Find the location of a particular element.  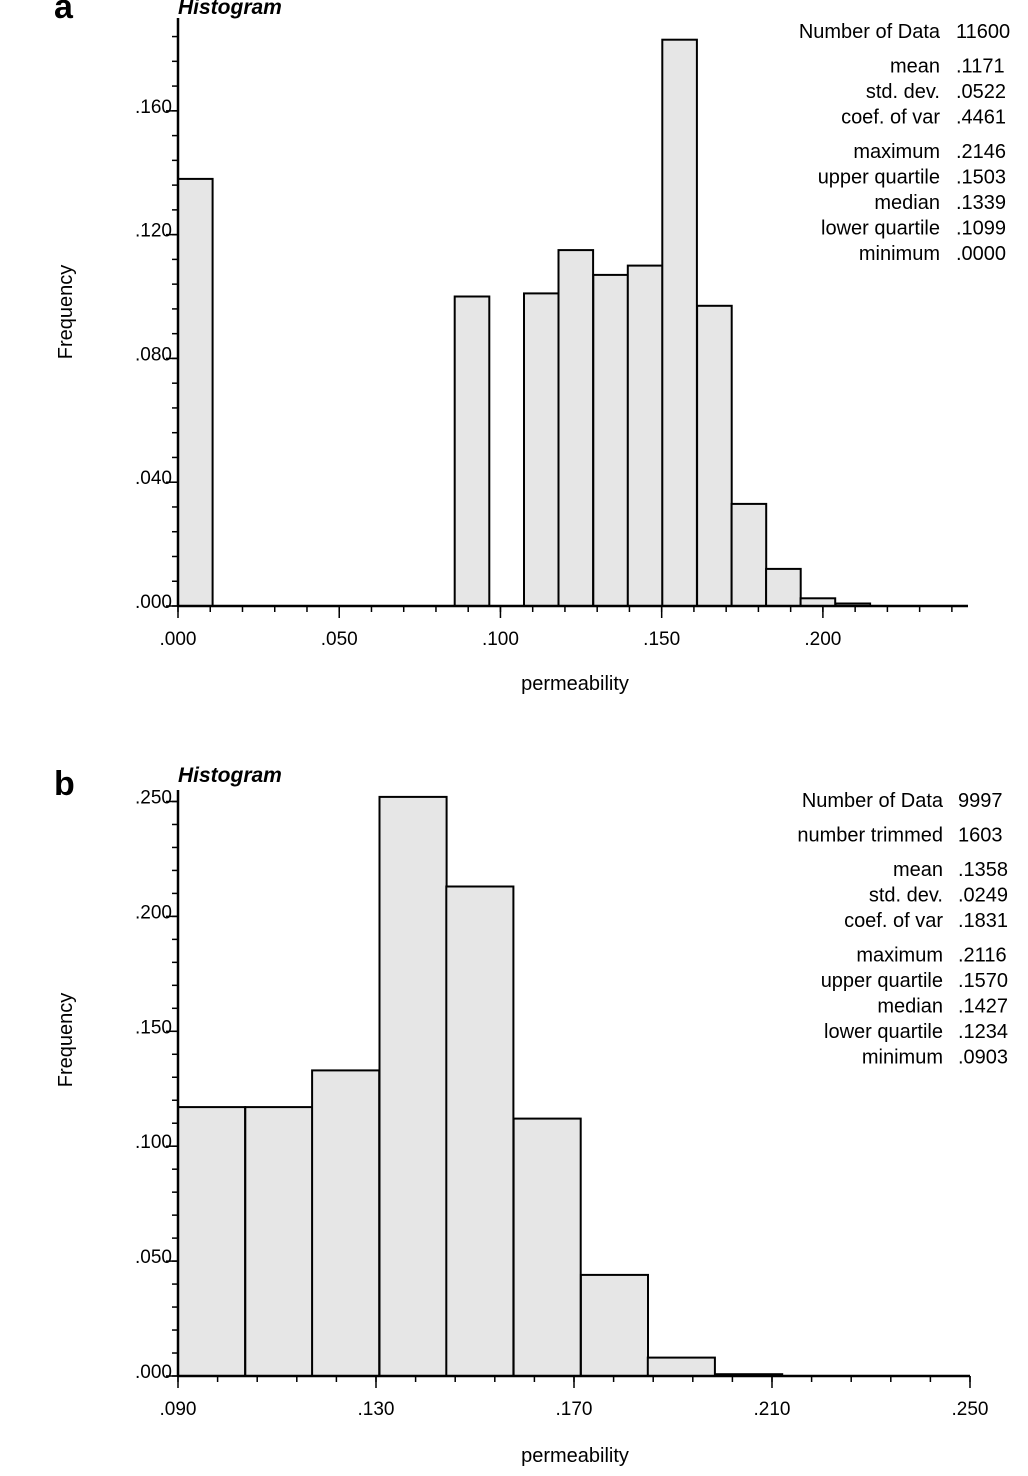

y-tick-label: .160 is located at coordinates (153, 107).